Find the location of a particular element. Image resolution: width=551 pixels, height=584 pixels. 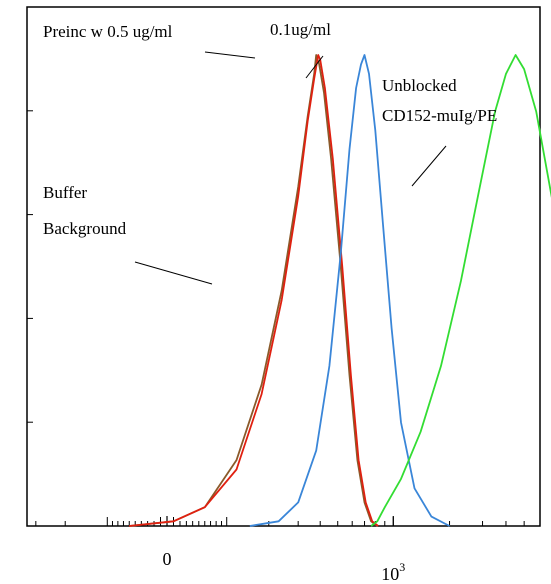

leader-line-buffer is located at coordinates (173, 273).